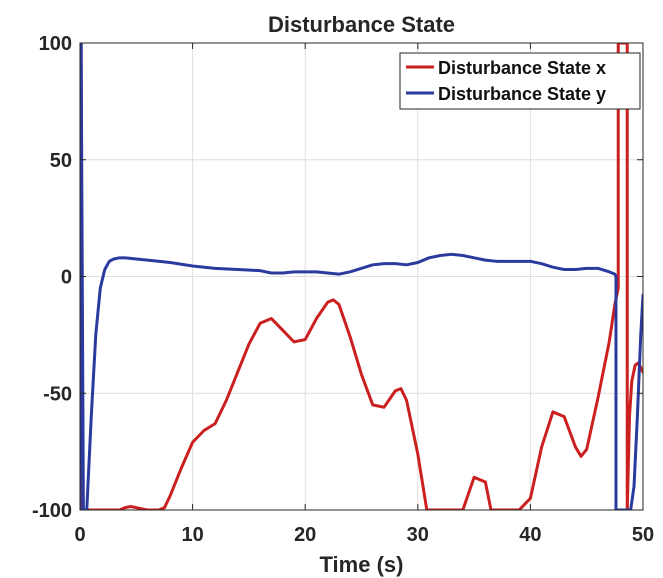 The image size is (663, 578). What do you see at coordinates (305, 535) in the screenshot?
I see `x-tick-label: 20` at bounding box center [305, 535].